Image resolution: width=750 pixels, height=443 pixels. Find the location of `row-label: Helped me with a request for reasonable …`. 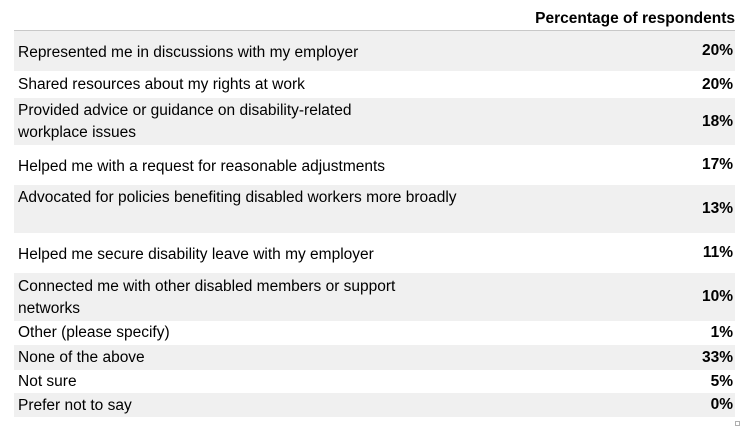

row-label: Helped me with a request for reasonable … is located at coordinates (202, 166).